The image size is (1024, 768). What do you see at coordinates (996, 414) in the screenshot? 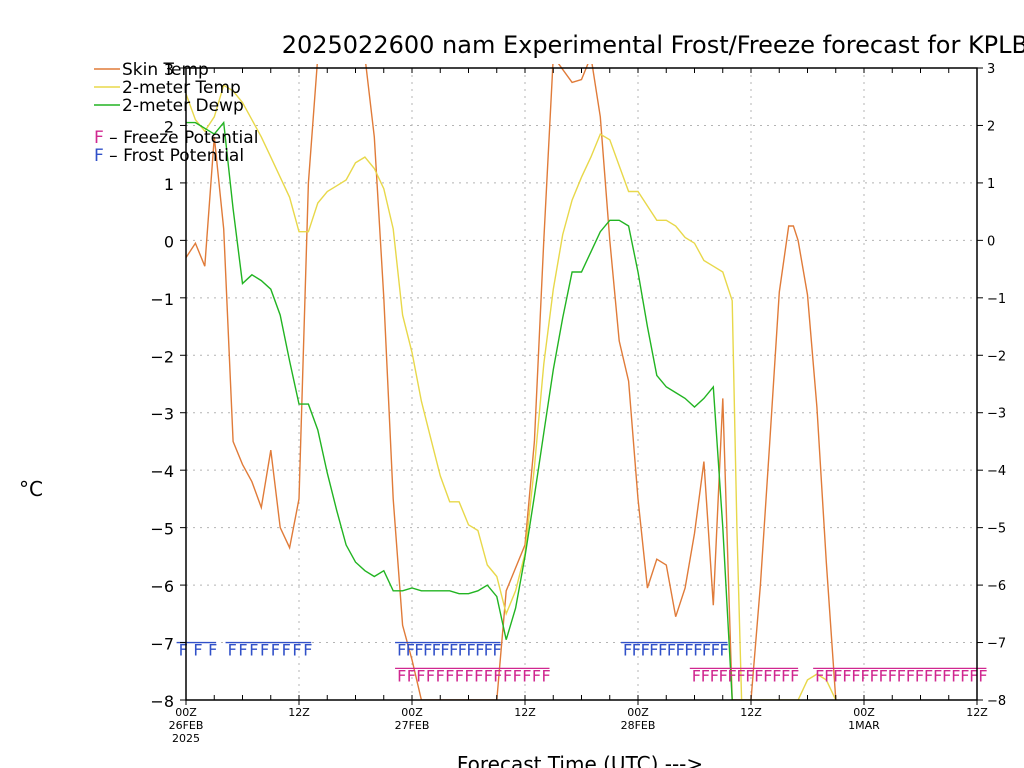
I see `y-tick-label-right: −3` at bounding box center [996, 414].